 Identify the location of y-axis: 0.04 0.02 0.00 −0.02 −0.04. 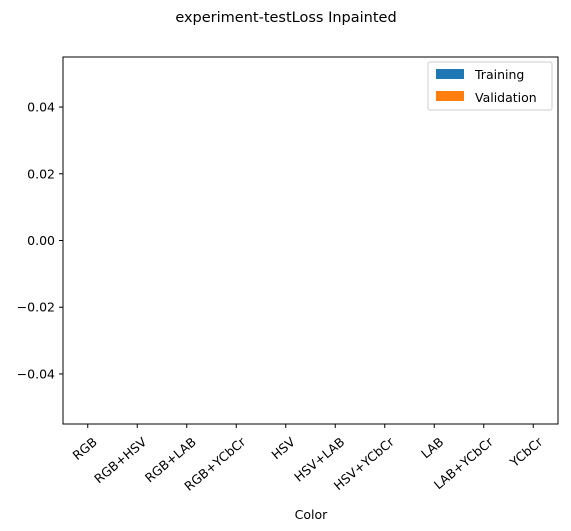
(40, 240).